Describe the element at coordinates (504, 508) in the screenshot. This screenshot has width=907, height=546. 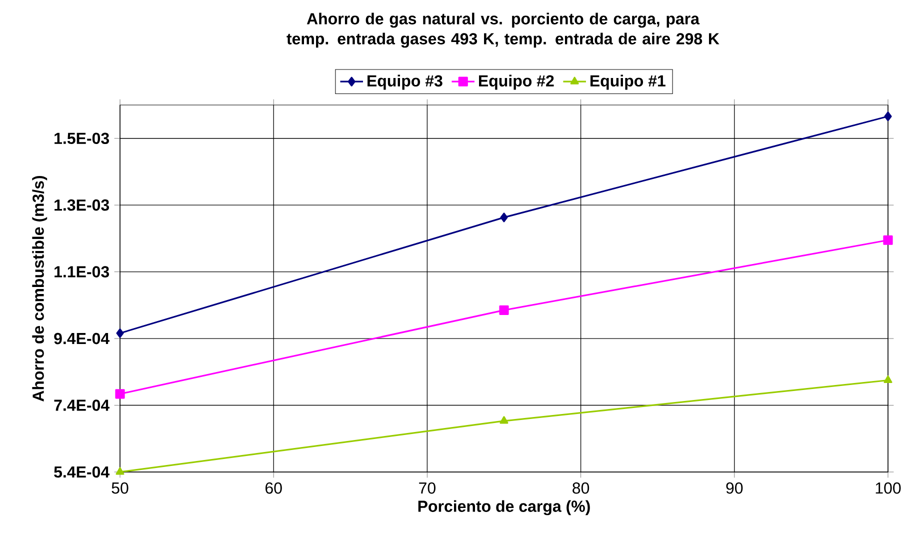
I see `x-axis-title: Porciento de carga (%)` at that location.